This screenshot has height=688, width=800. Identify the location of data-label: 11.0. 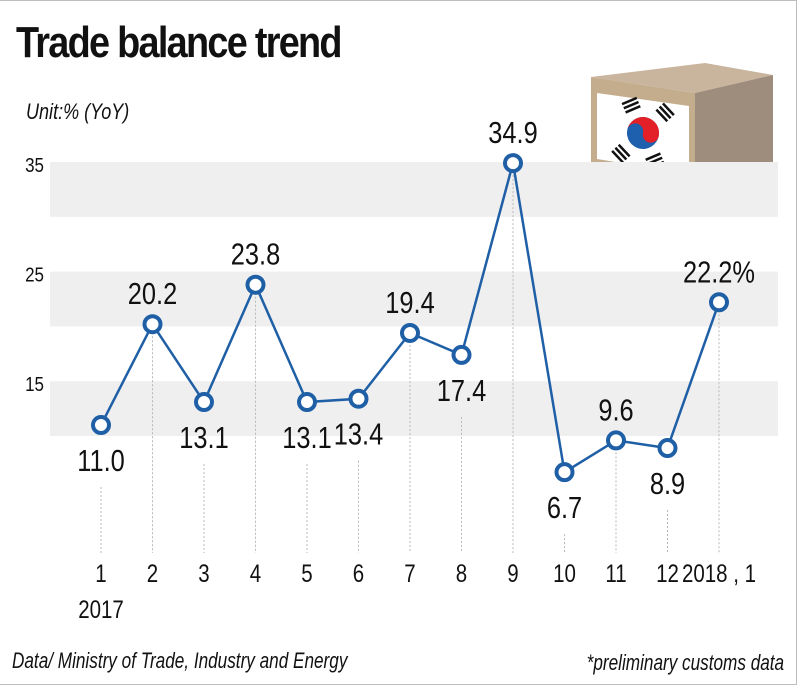
(101, 461).